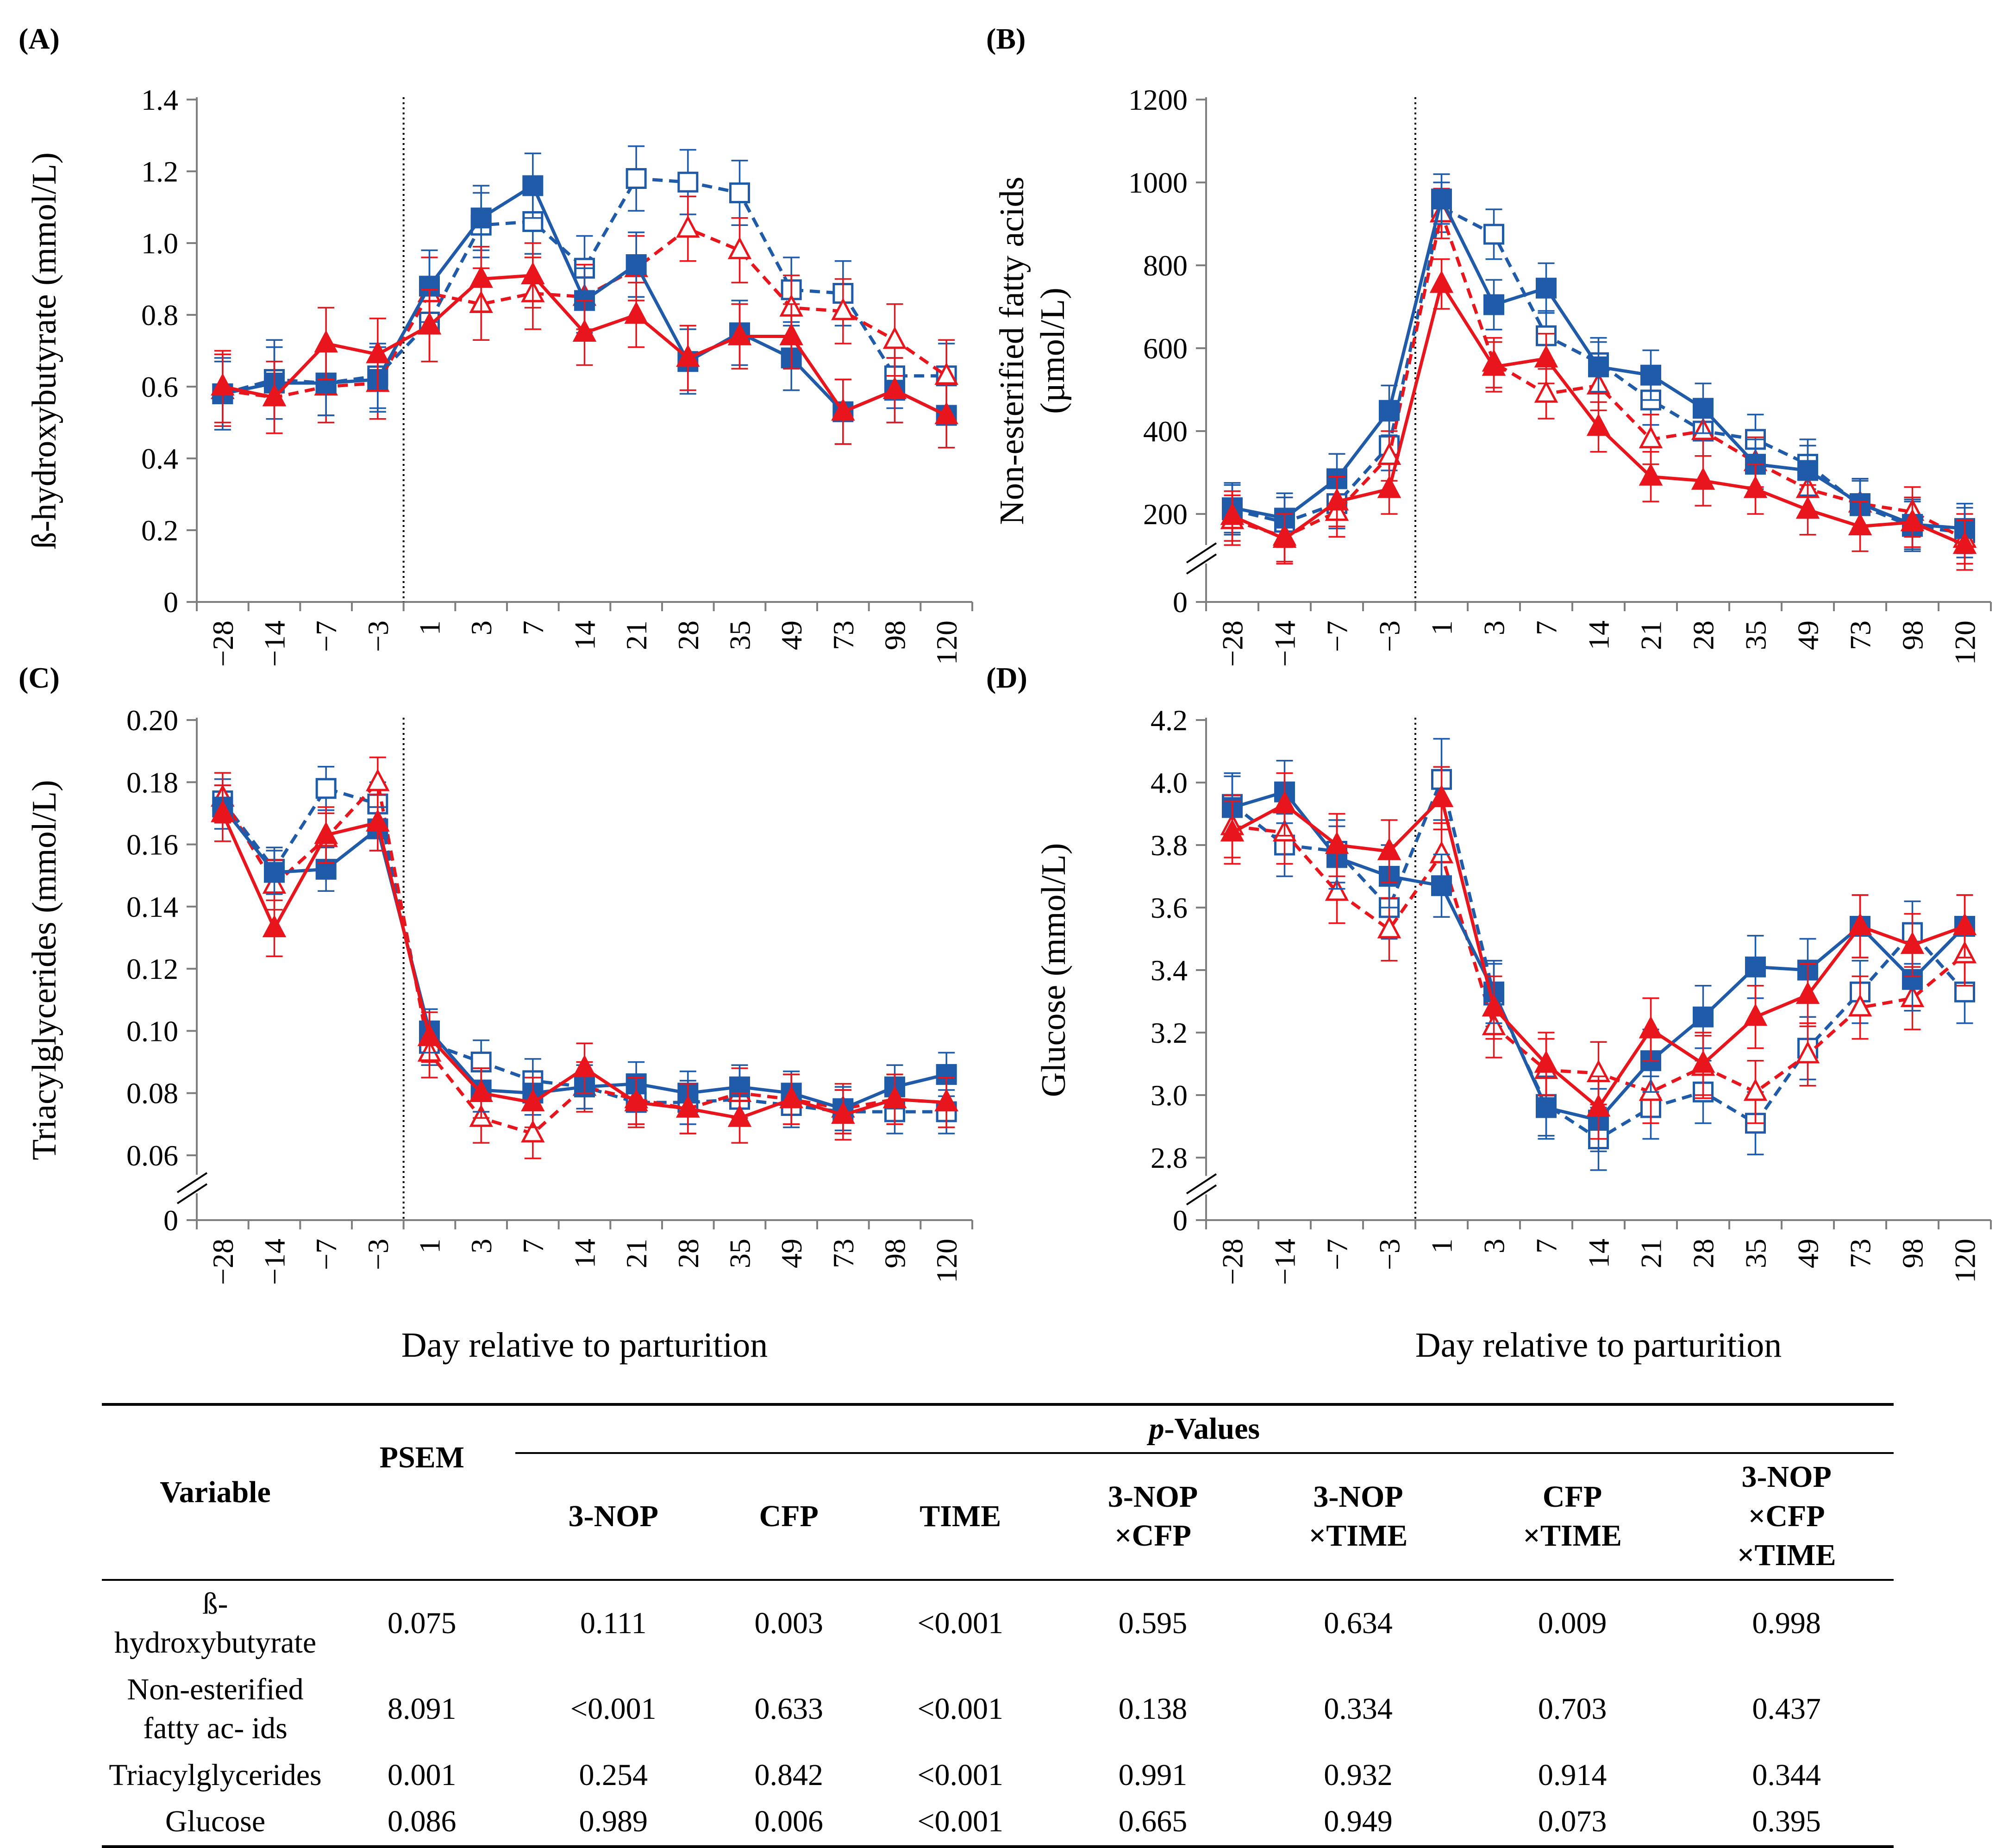  What do you see at coordinates (998, 1491) in the screenshot?
I see `table-header-row-1: Variable PSEM p-Values` at bounding box center [998, 1491].